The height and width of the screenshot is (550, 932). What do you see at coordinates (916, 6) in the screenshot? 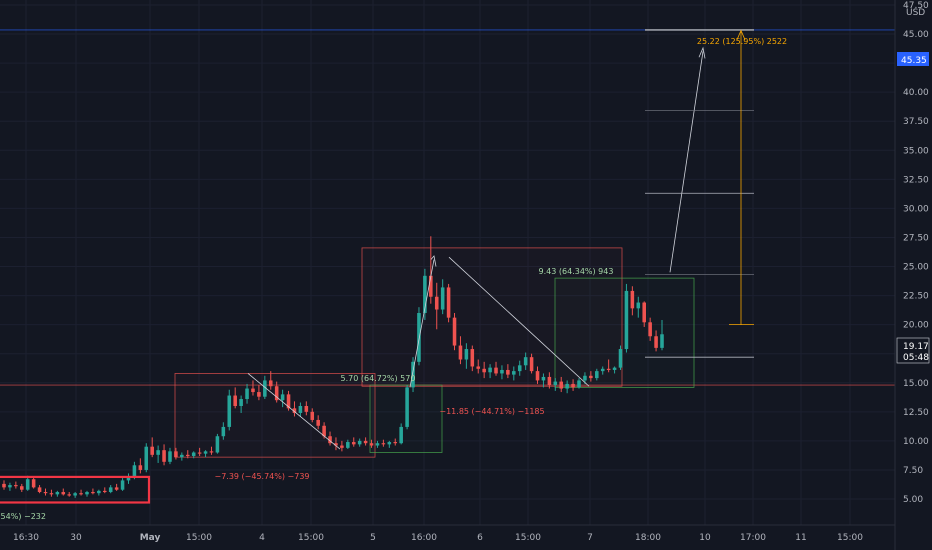
I see `price-tick-label: 47.50` at bounding box center [916, 6].